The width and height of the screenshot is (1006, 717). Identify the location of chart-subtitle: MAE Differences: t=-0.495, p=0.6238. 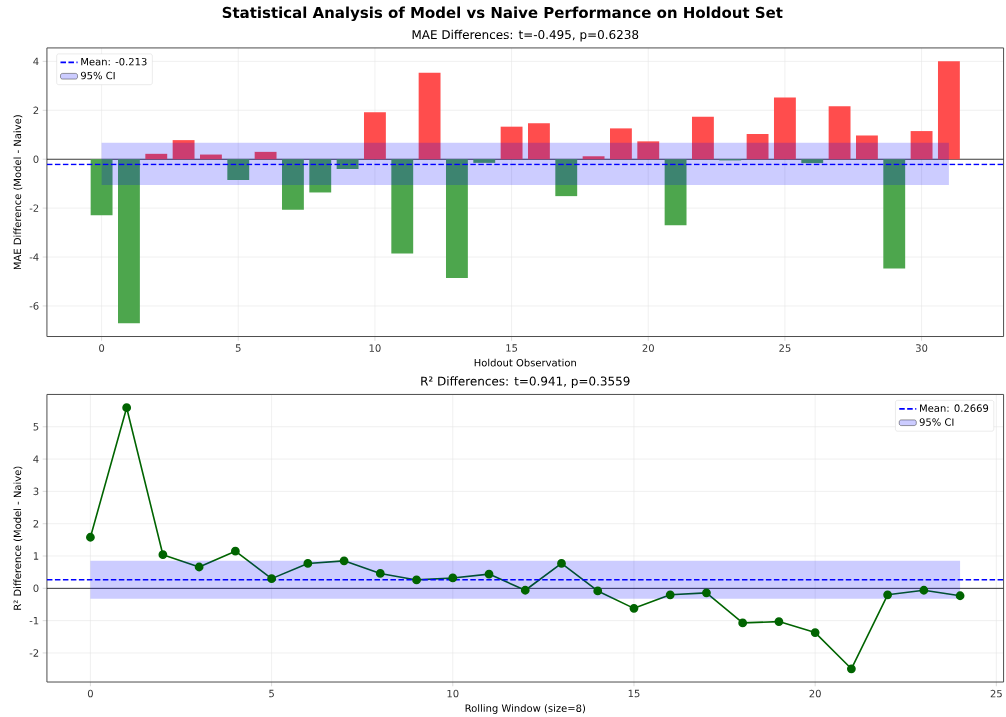
(525, 35).